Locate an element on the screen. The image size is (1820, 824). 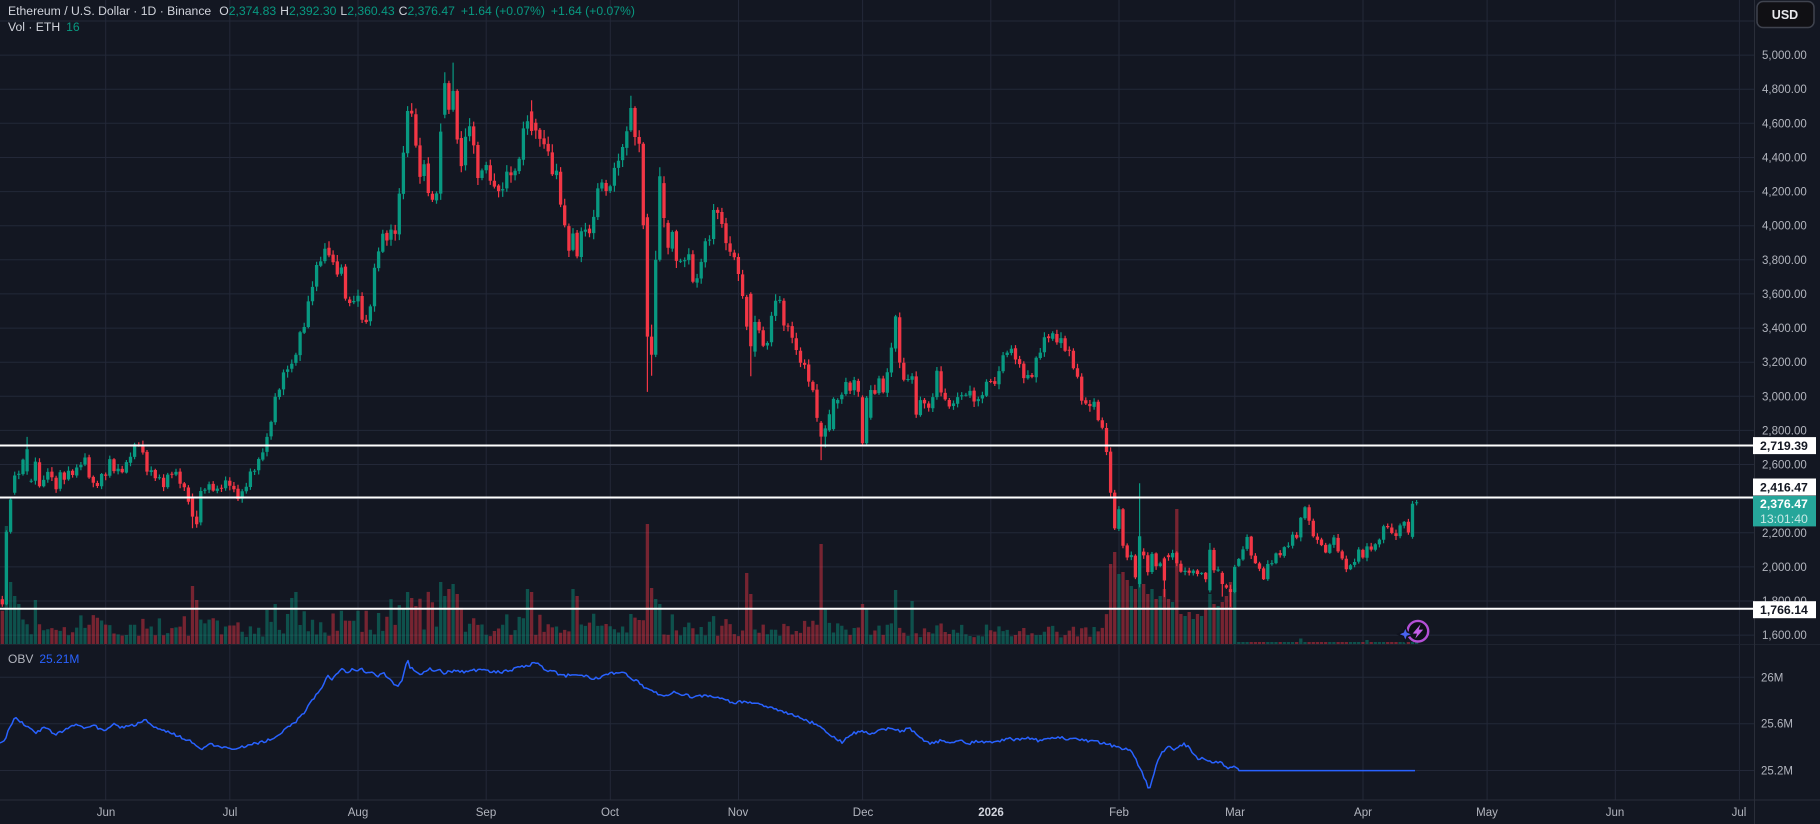
svg-text: Nov is located at coordinates (738, 813).